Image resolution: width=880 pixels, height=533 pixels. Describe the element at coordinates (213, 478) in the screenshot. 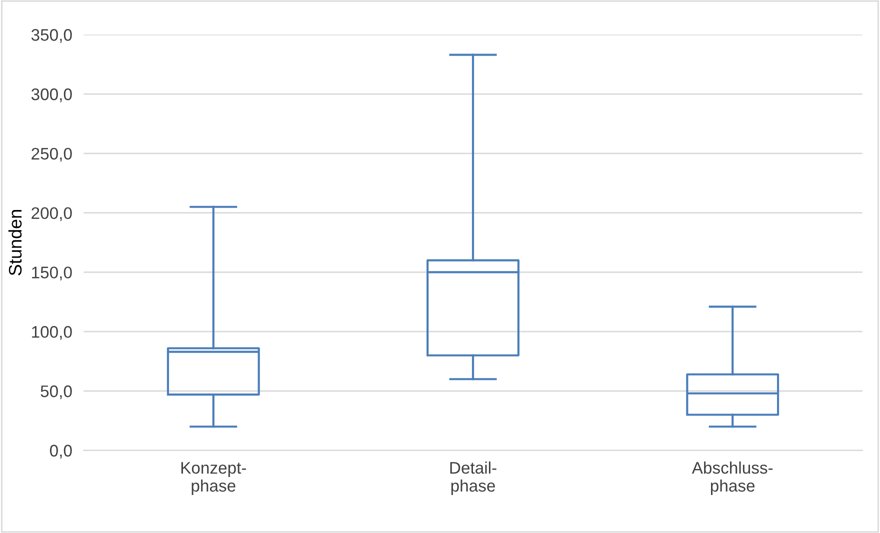

I see `x-tick-label: Konzept- phase` at that location.